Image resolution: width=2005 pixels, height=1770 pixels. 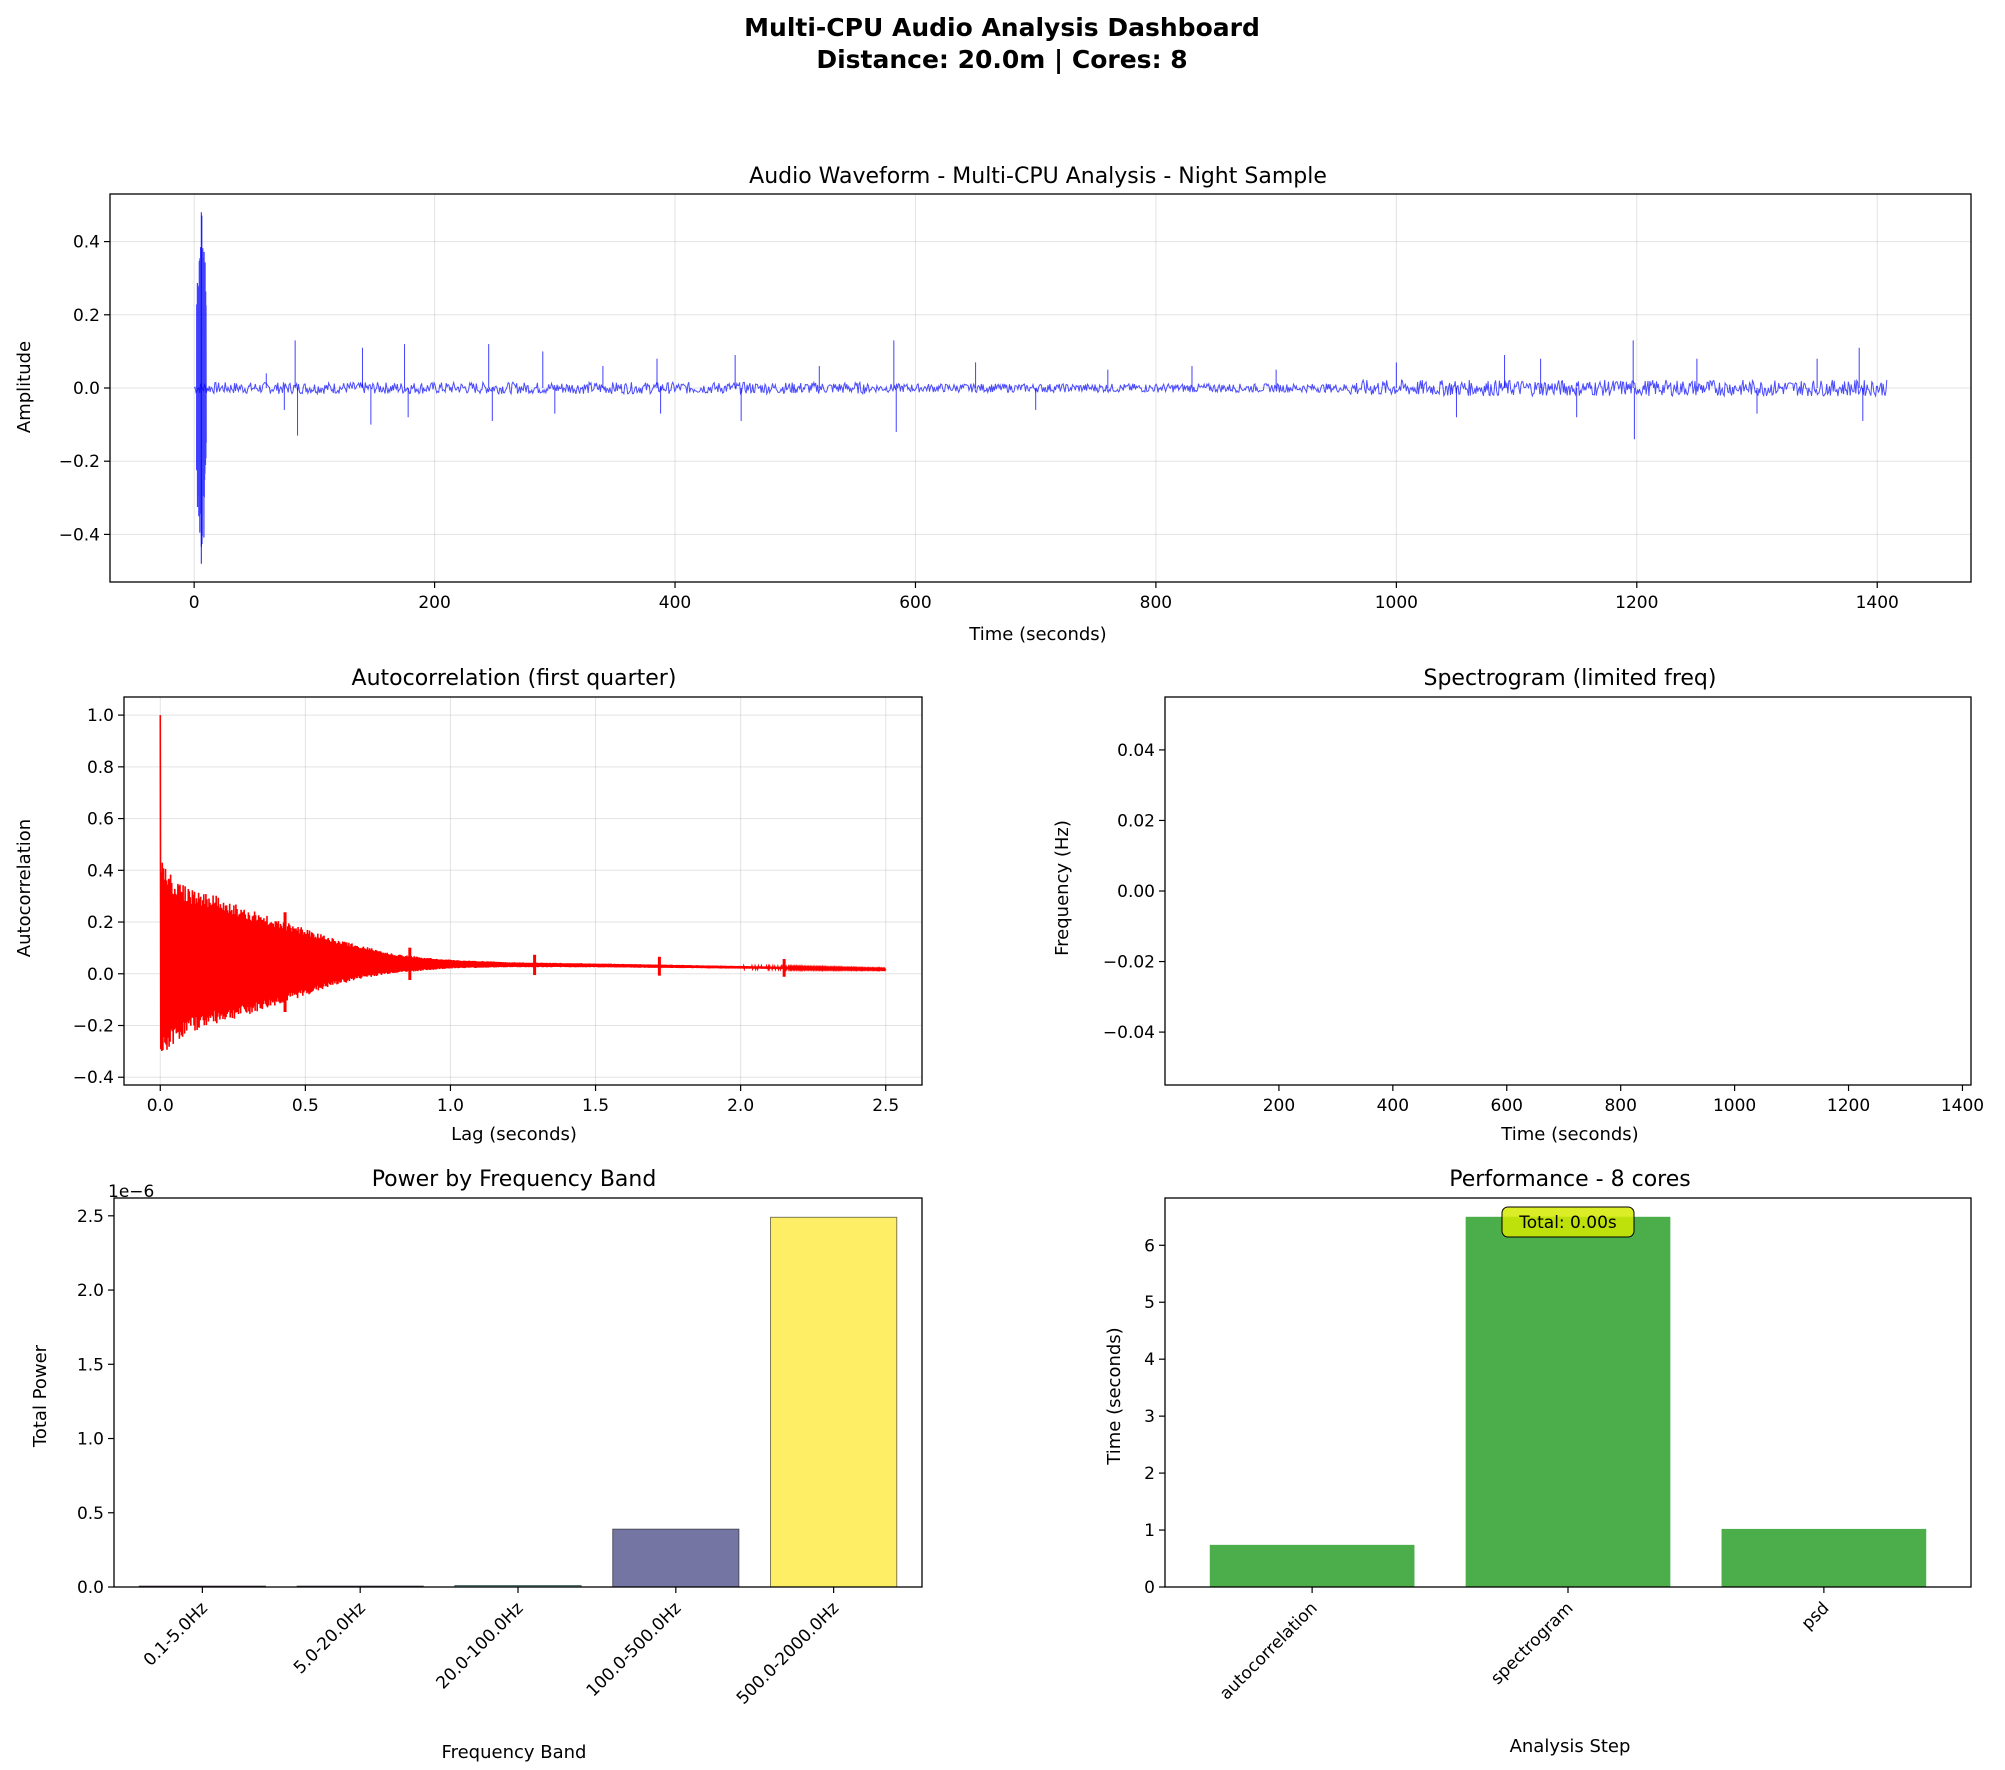 What do you see at coordinates (79, 462) in the screenshot?
I see `waveform-ytick-label: −0.2` at bounding box center [79, 462].